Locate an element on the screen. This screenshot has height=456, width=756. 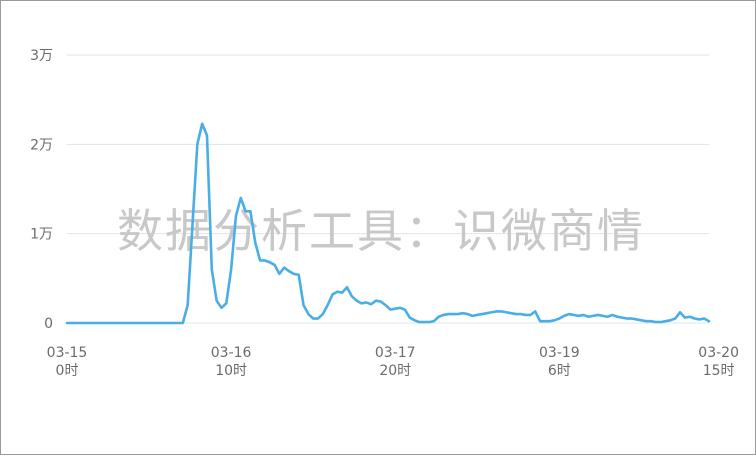
x-tick-date-label: 03-17 is located at coordinates (395, 353).